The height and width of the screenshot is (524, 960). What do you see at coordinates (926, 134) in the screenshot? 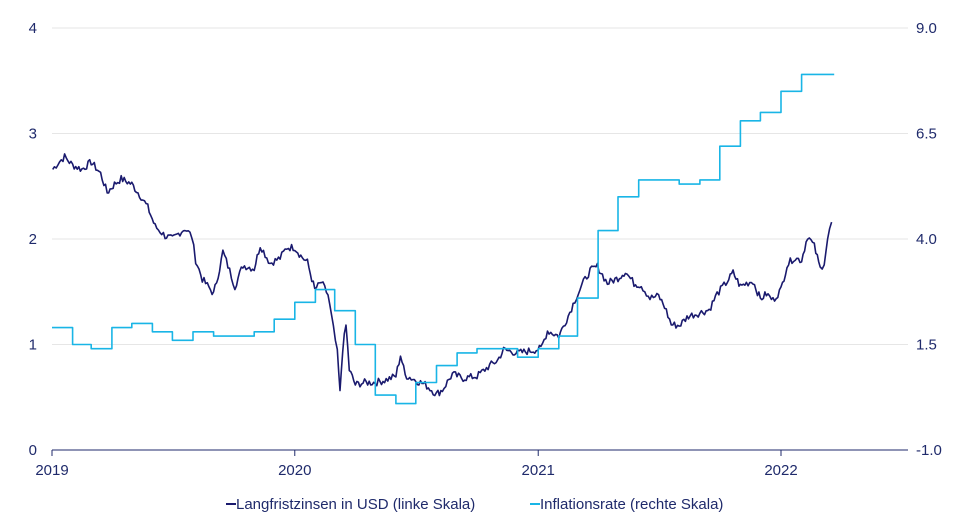
I see `y-right-tick-label: 6.5` at bounding box center [926, 134].